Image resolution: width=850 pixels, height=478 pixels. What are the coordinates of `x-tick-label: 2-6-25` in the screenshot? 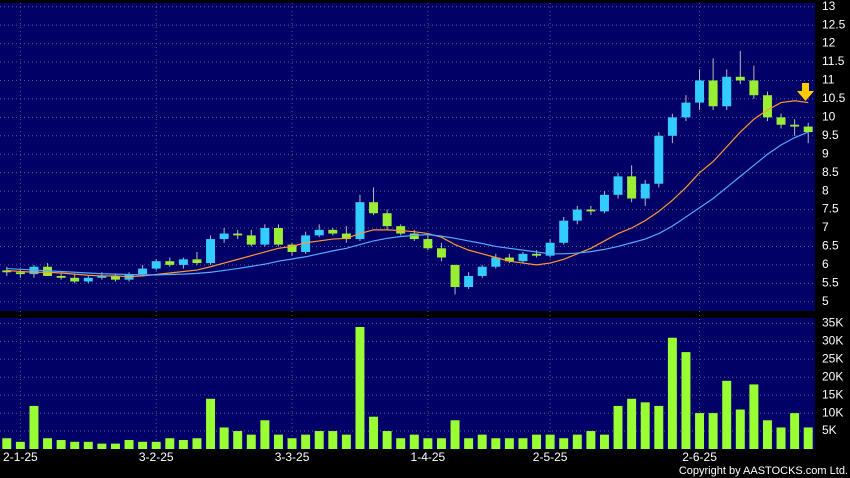 It's located at (699, 457).